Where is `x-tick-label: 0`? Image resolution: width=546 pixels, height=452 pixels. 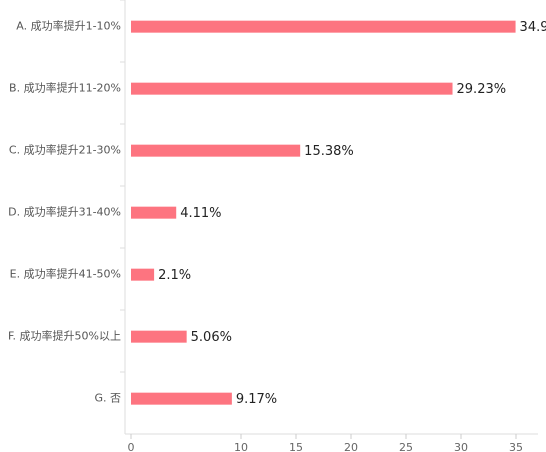 x-tick-label: 0 is located at coordinates (131, 446).